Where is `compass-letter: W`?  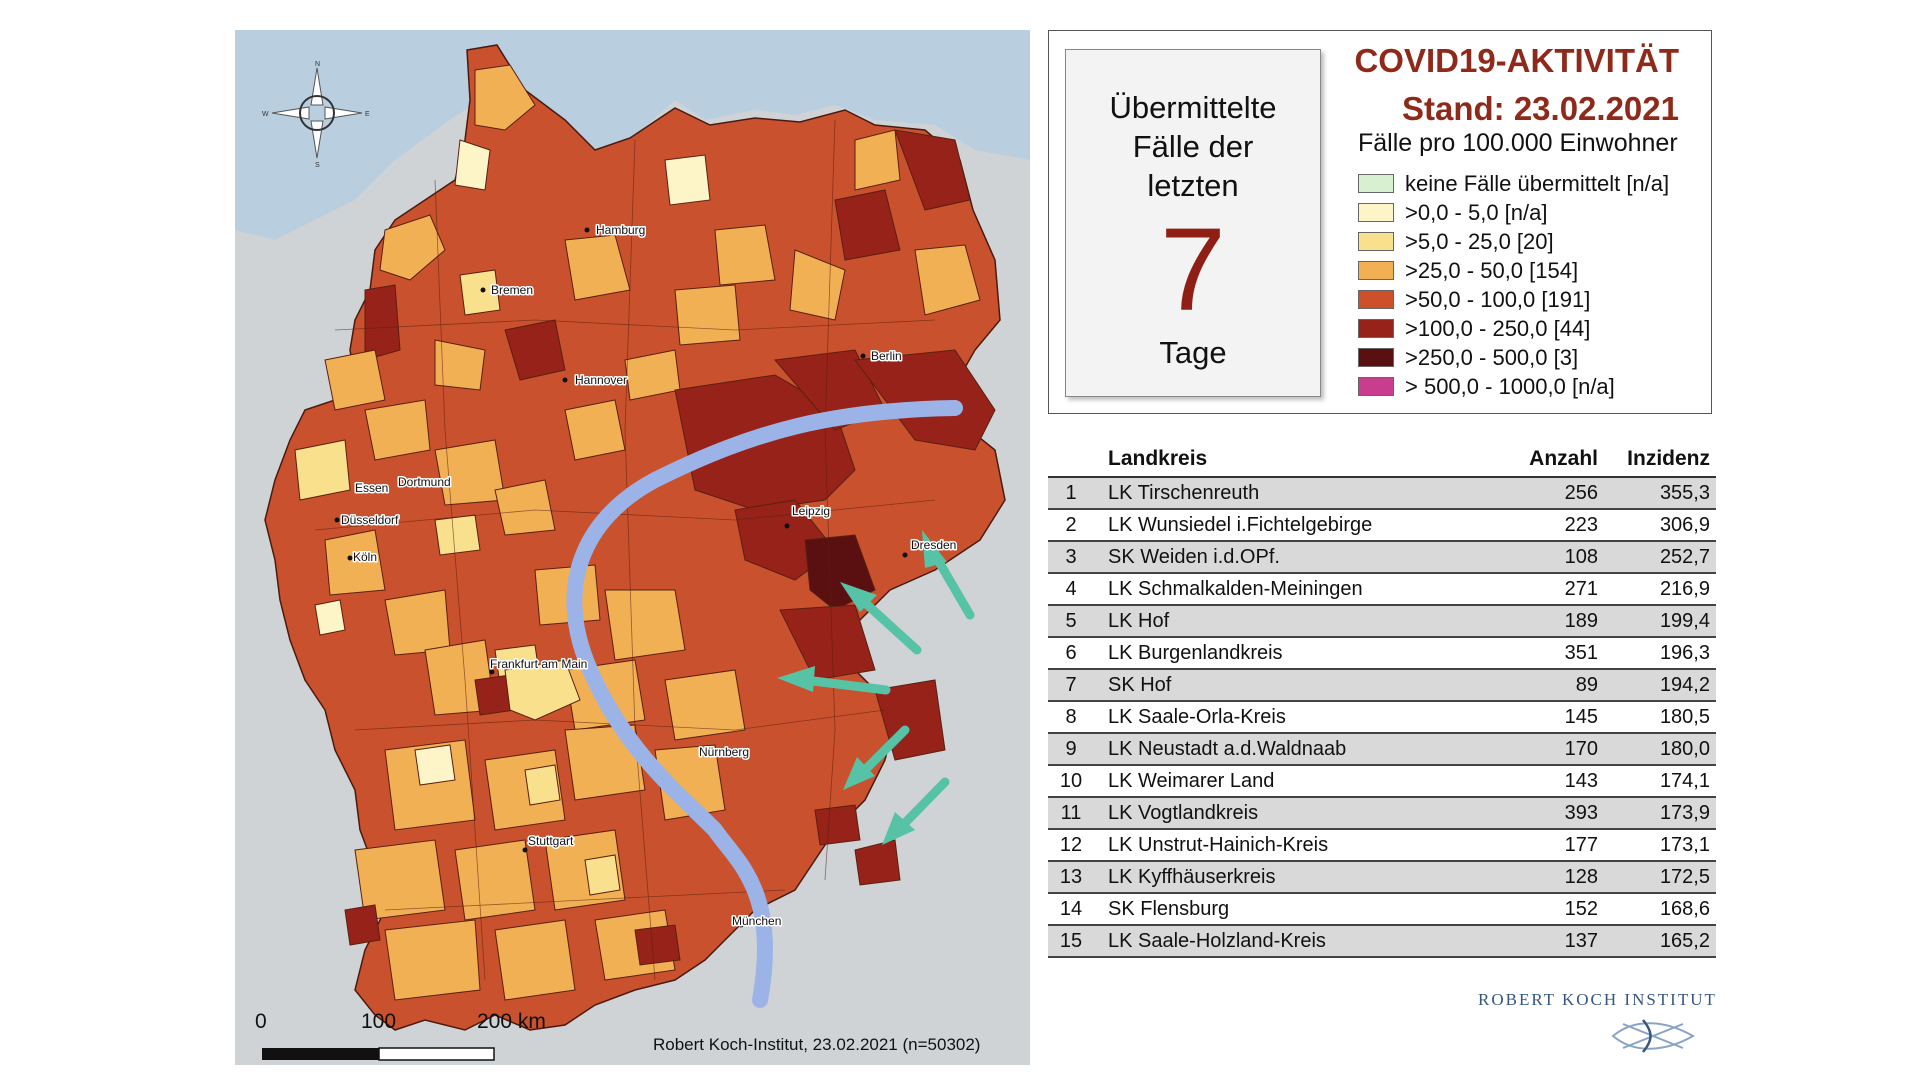 compass-letter: W is located at coordinates (265, 114).